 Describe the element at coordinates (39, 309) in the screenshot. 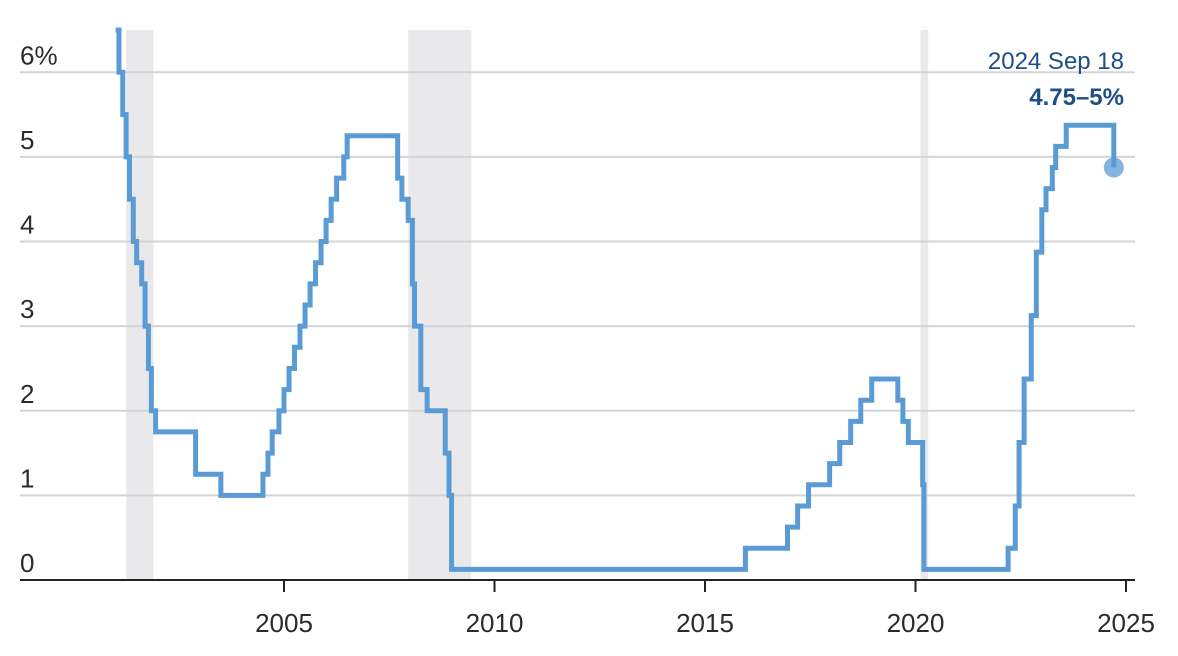

I see `y-axis-ticks: 0 1 2 3 4 5 6%` at that location.